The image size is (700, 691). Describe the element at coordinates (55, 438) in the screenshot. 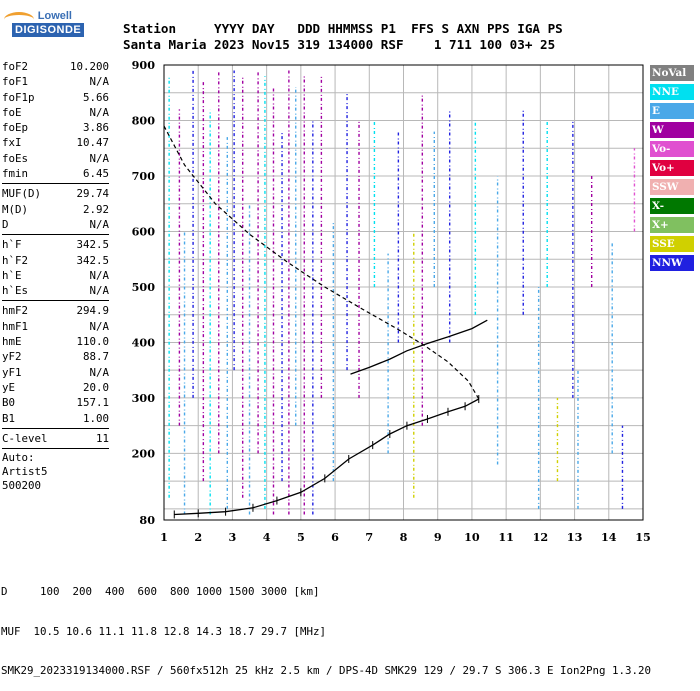

I see `clevel-row: C-level 11` at that location.